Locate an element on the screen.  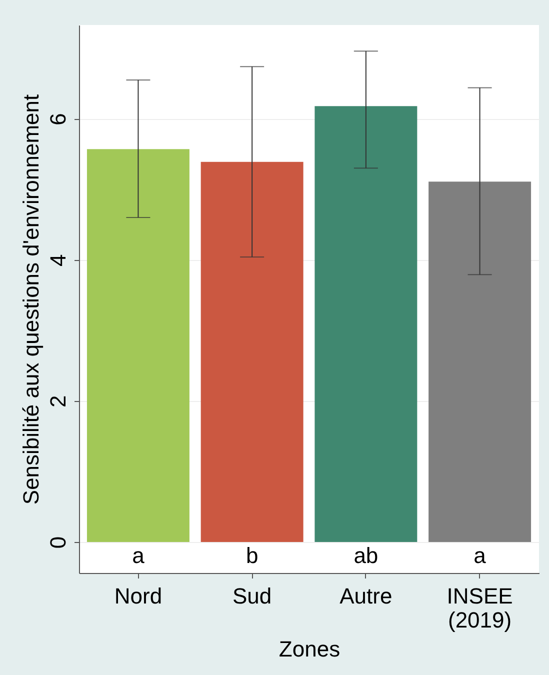
annotation: ab is located at coordinates (366, 555).